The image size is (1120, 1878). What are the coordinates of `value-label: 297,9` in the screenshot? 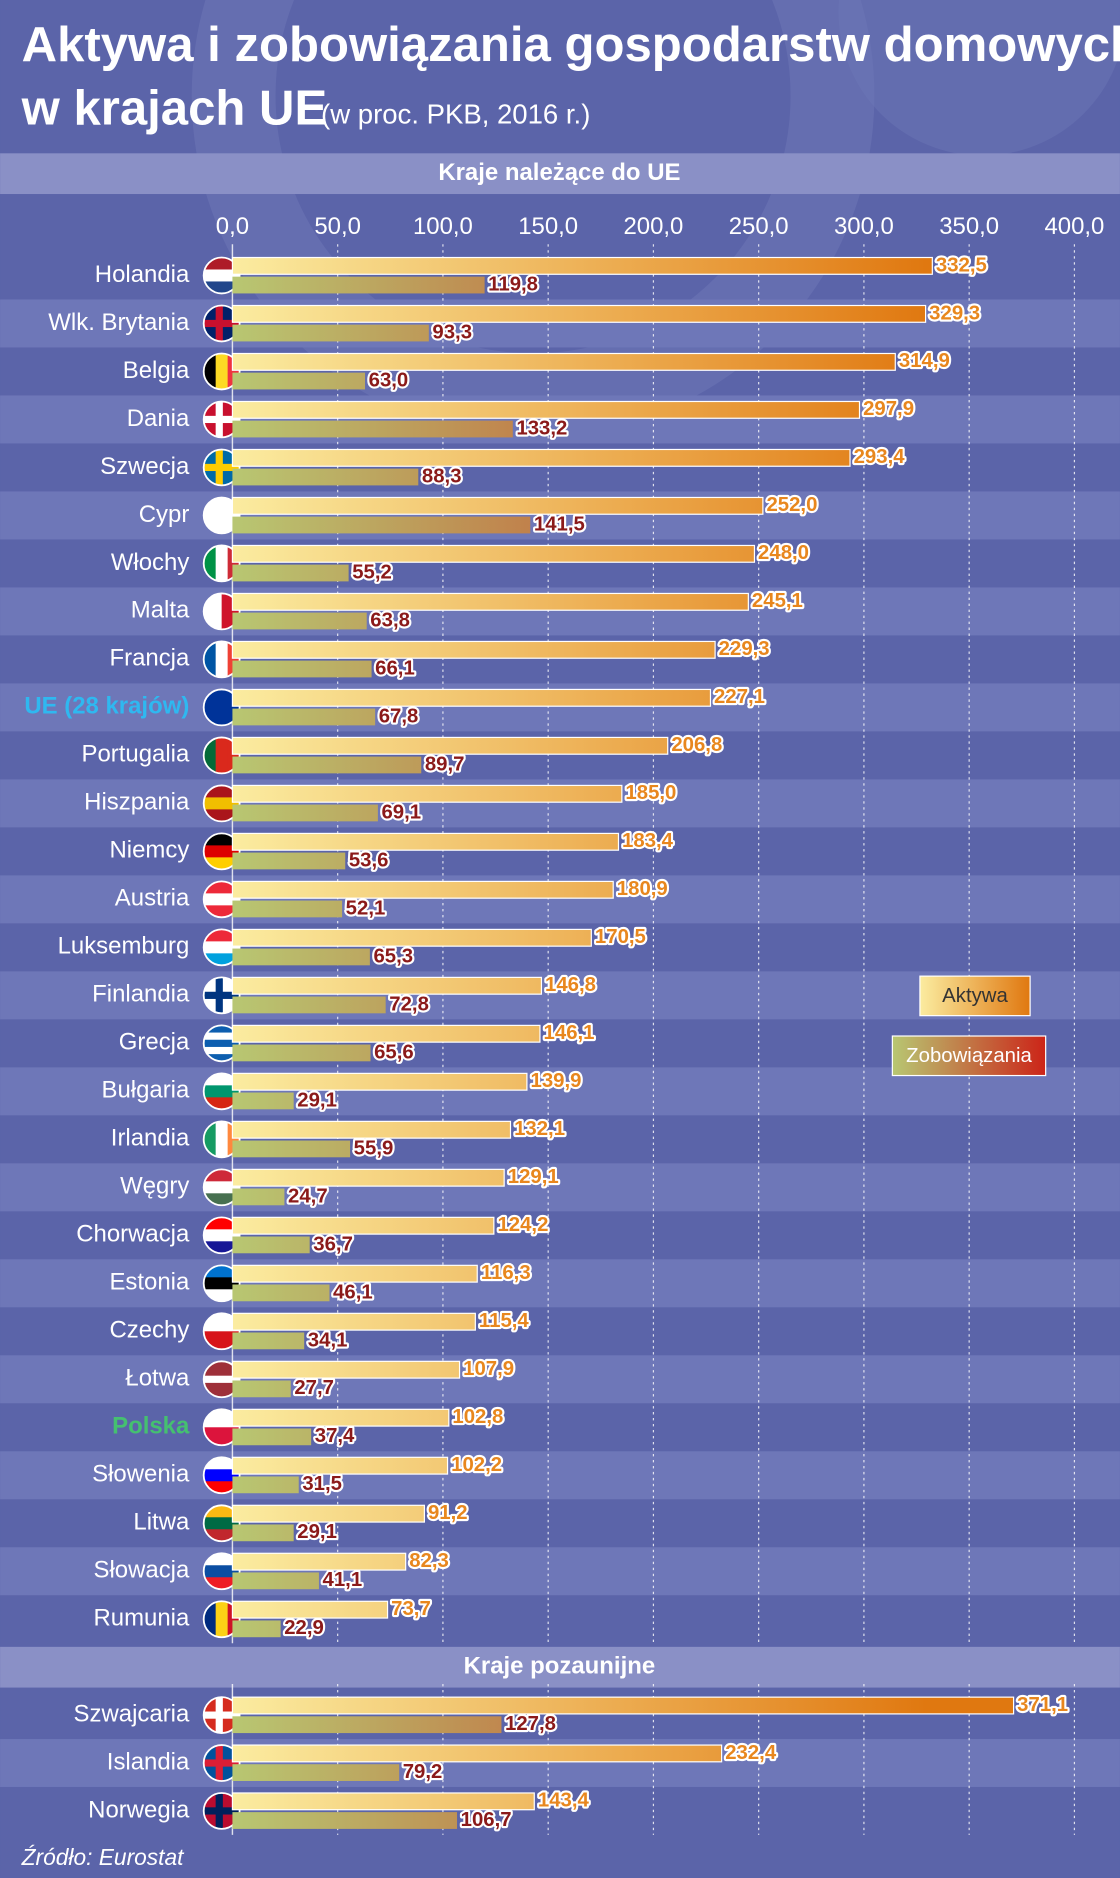 It's located at (888, 409).